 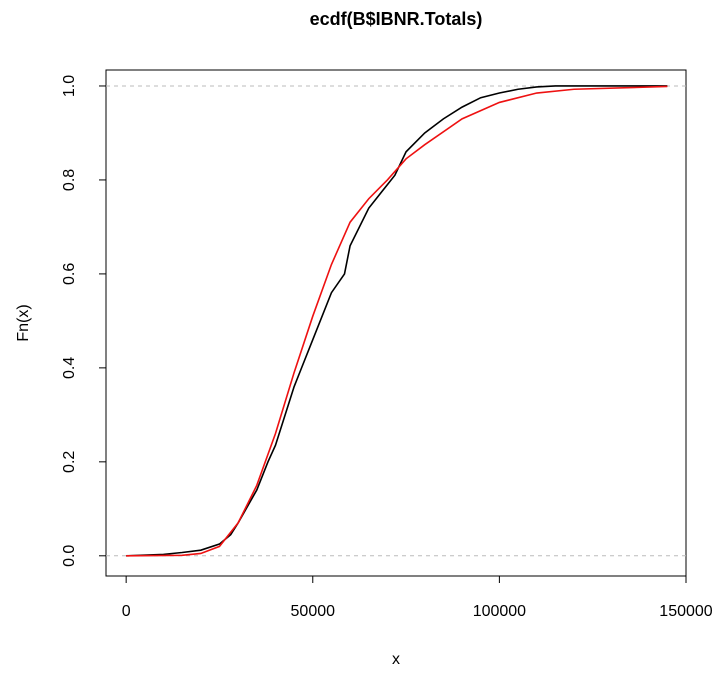 I want to click on y-tick-label: 0.0, so click(x=69, y=556).